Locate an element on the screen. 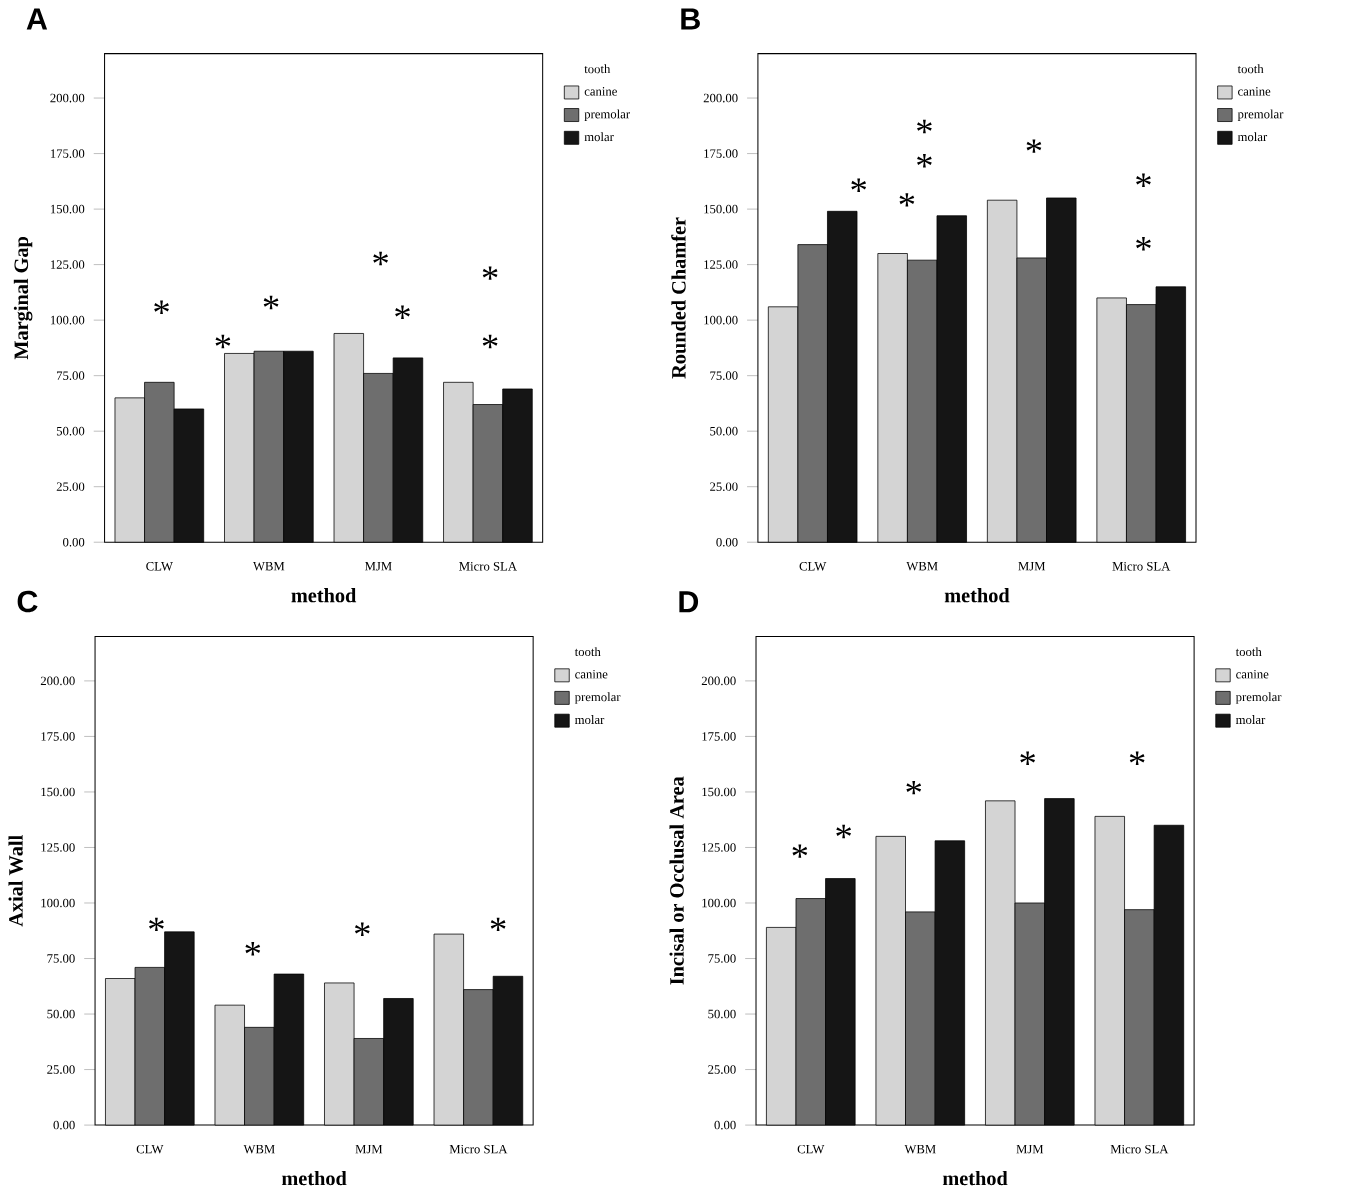  chart-title: A is located at coordinates (37, 19).